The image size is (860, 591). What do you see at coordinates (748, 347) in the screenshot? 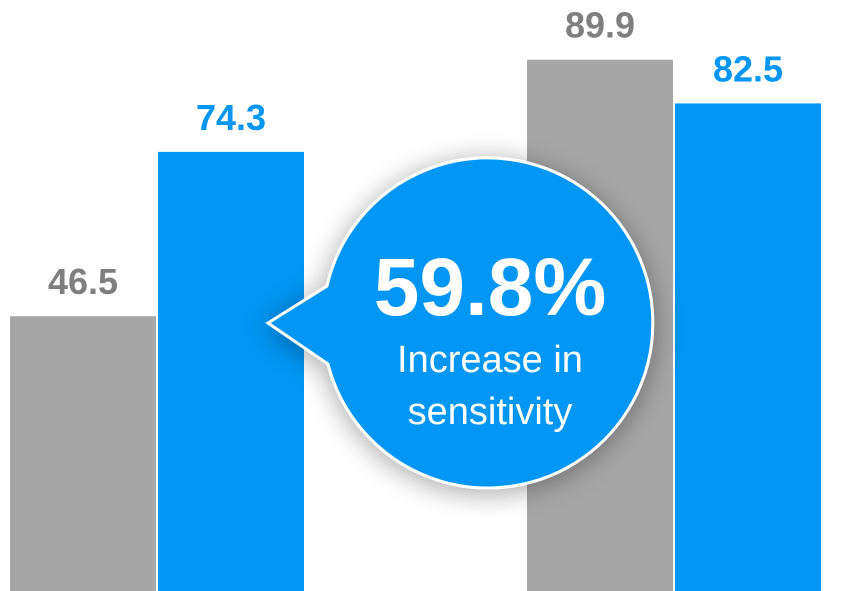
I see `bar-series2-group2` at bounding box center [748, 347].